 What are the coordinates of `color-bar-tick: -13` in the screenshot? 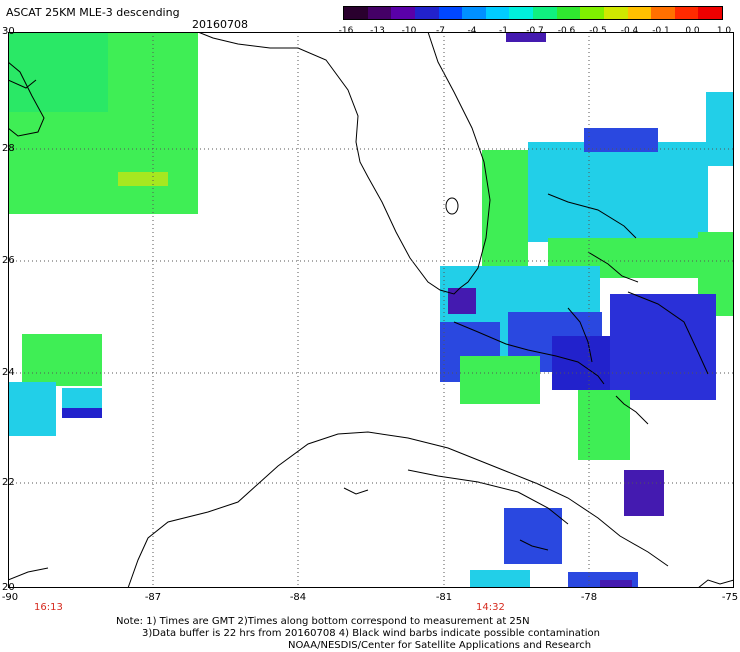 It's located at (377, 31).